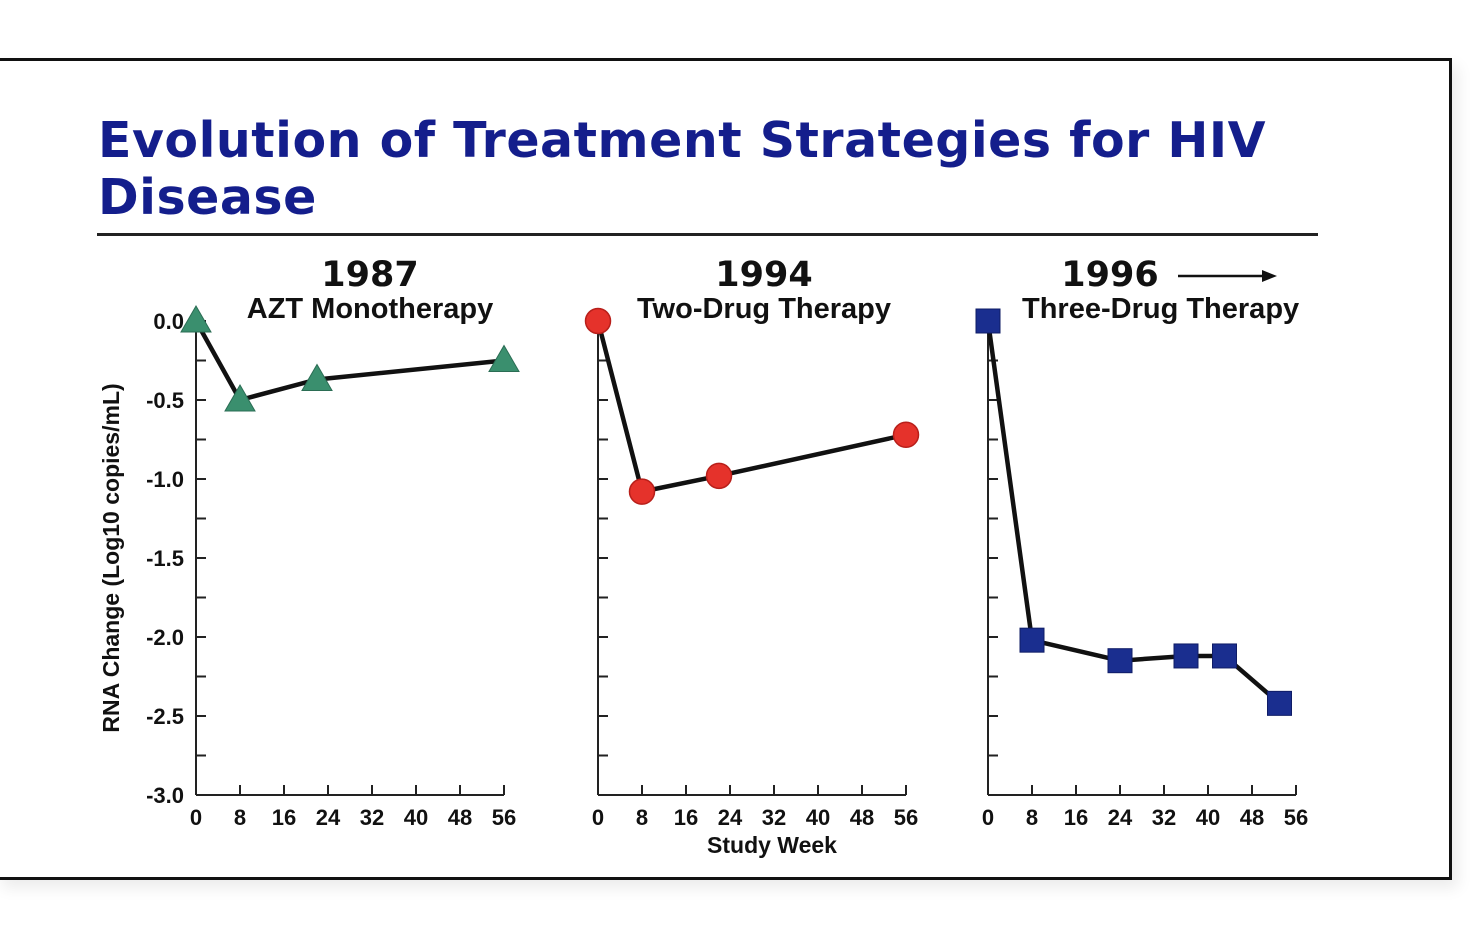 This screenshot has width=1472, height=938. Describe the element at coordinates (165, 558) in the screenshot. I see `y-tick-label: -1.5` at that location.